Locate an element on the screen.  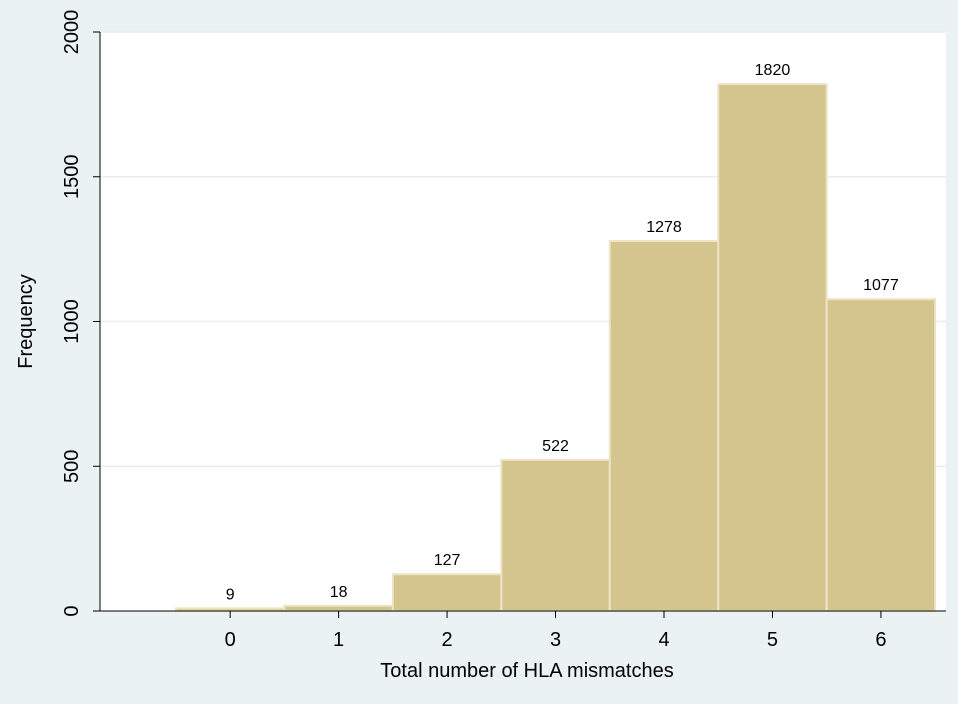
x-axis: 0 1 2 3 4 5 6 is located at coordinates (523, 630).